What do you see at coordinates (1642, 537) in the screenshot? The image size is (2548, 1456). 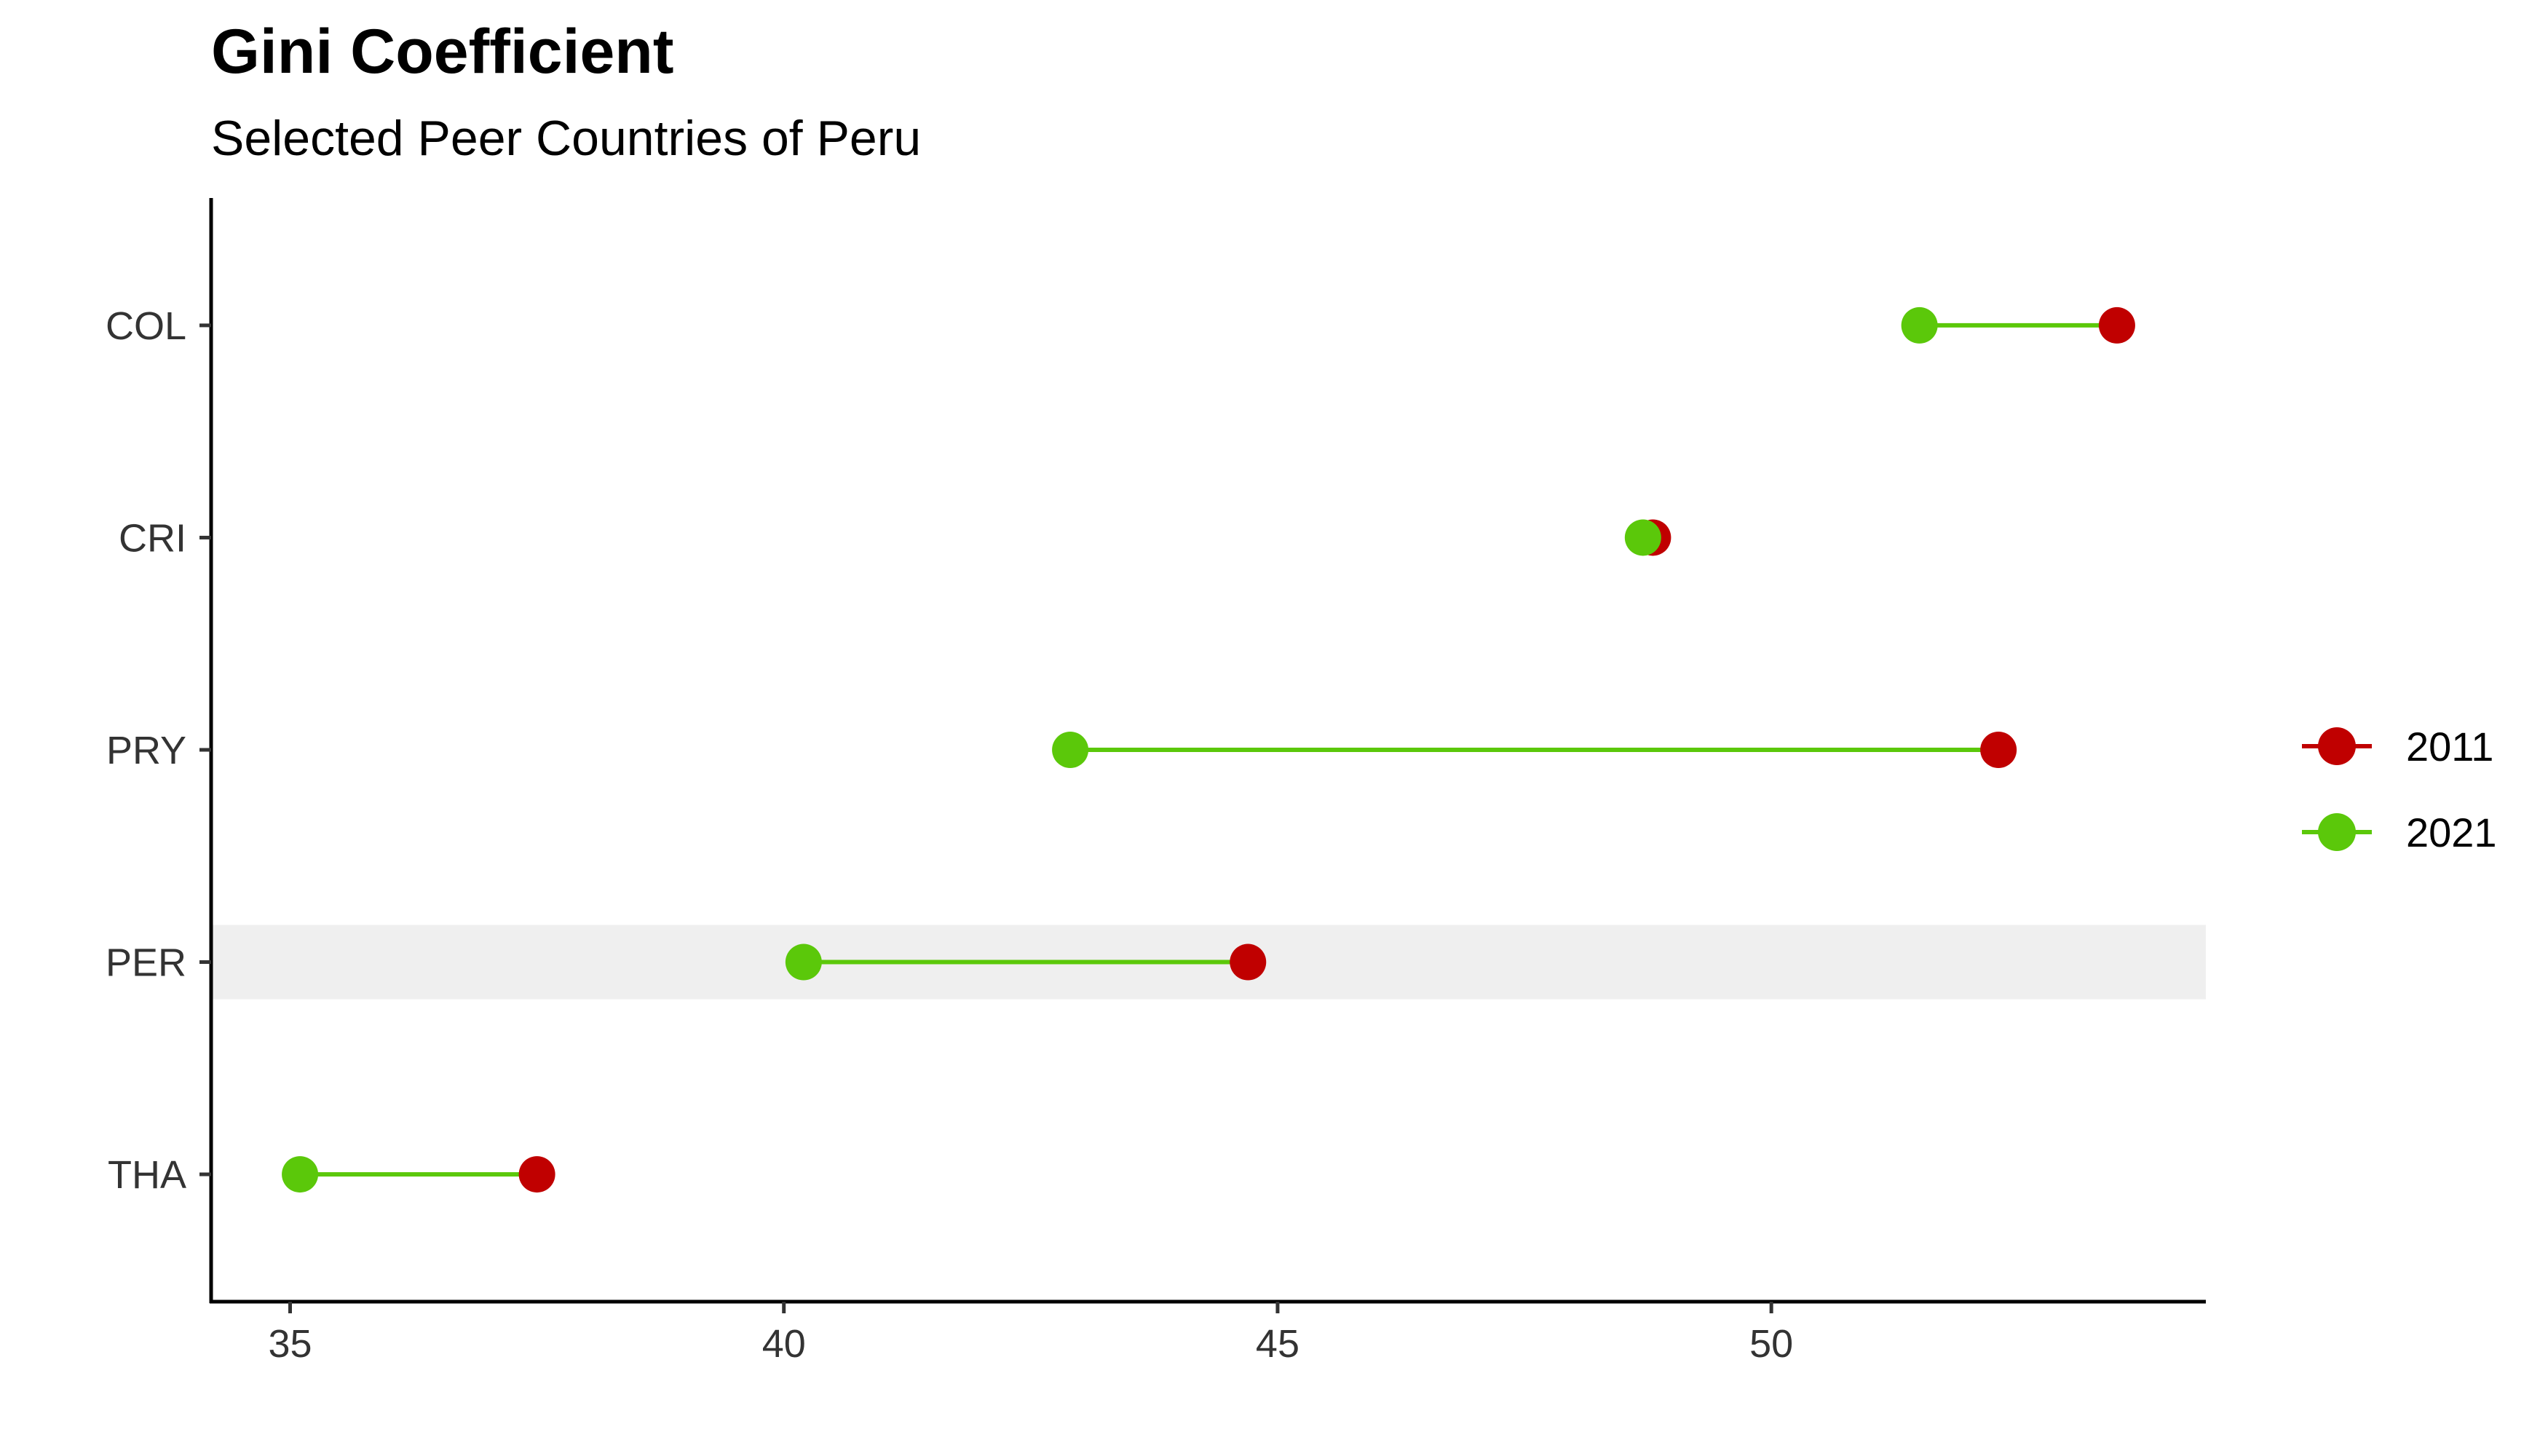 I see `point-cri-2021` at bounding box center [1642, 537].